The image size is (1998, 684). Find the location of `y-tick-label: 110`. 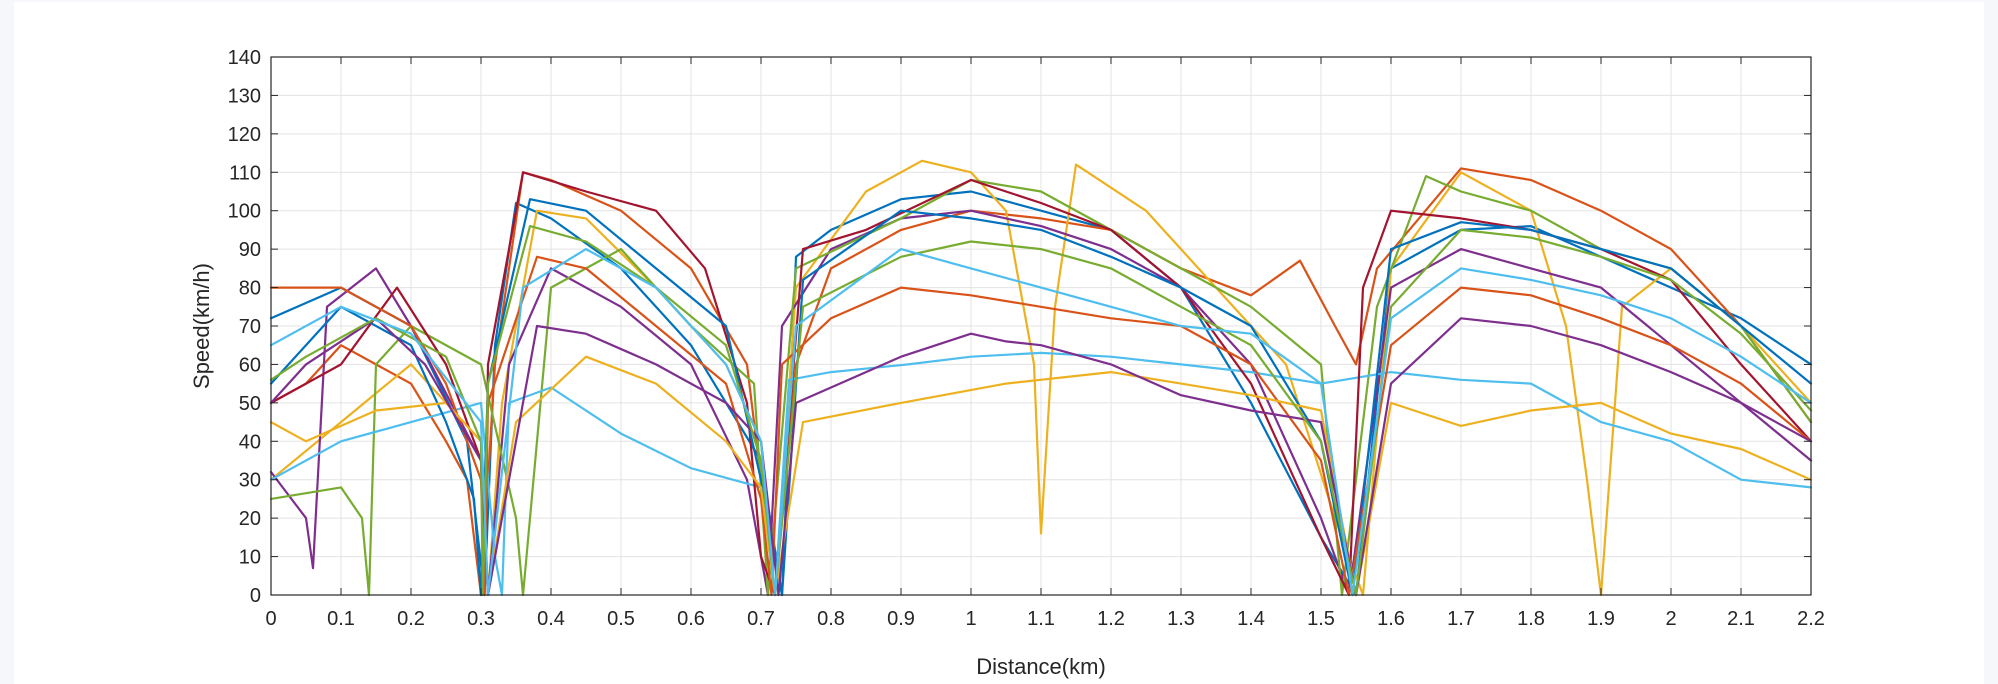

y-tick-label: 110 is located at coordinates (245, 173).